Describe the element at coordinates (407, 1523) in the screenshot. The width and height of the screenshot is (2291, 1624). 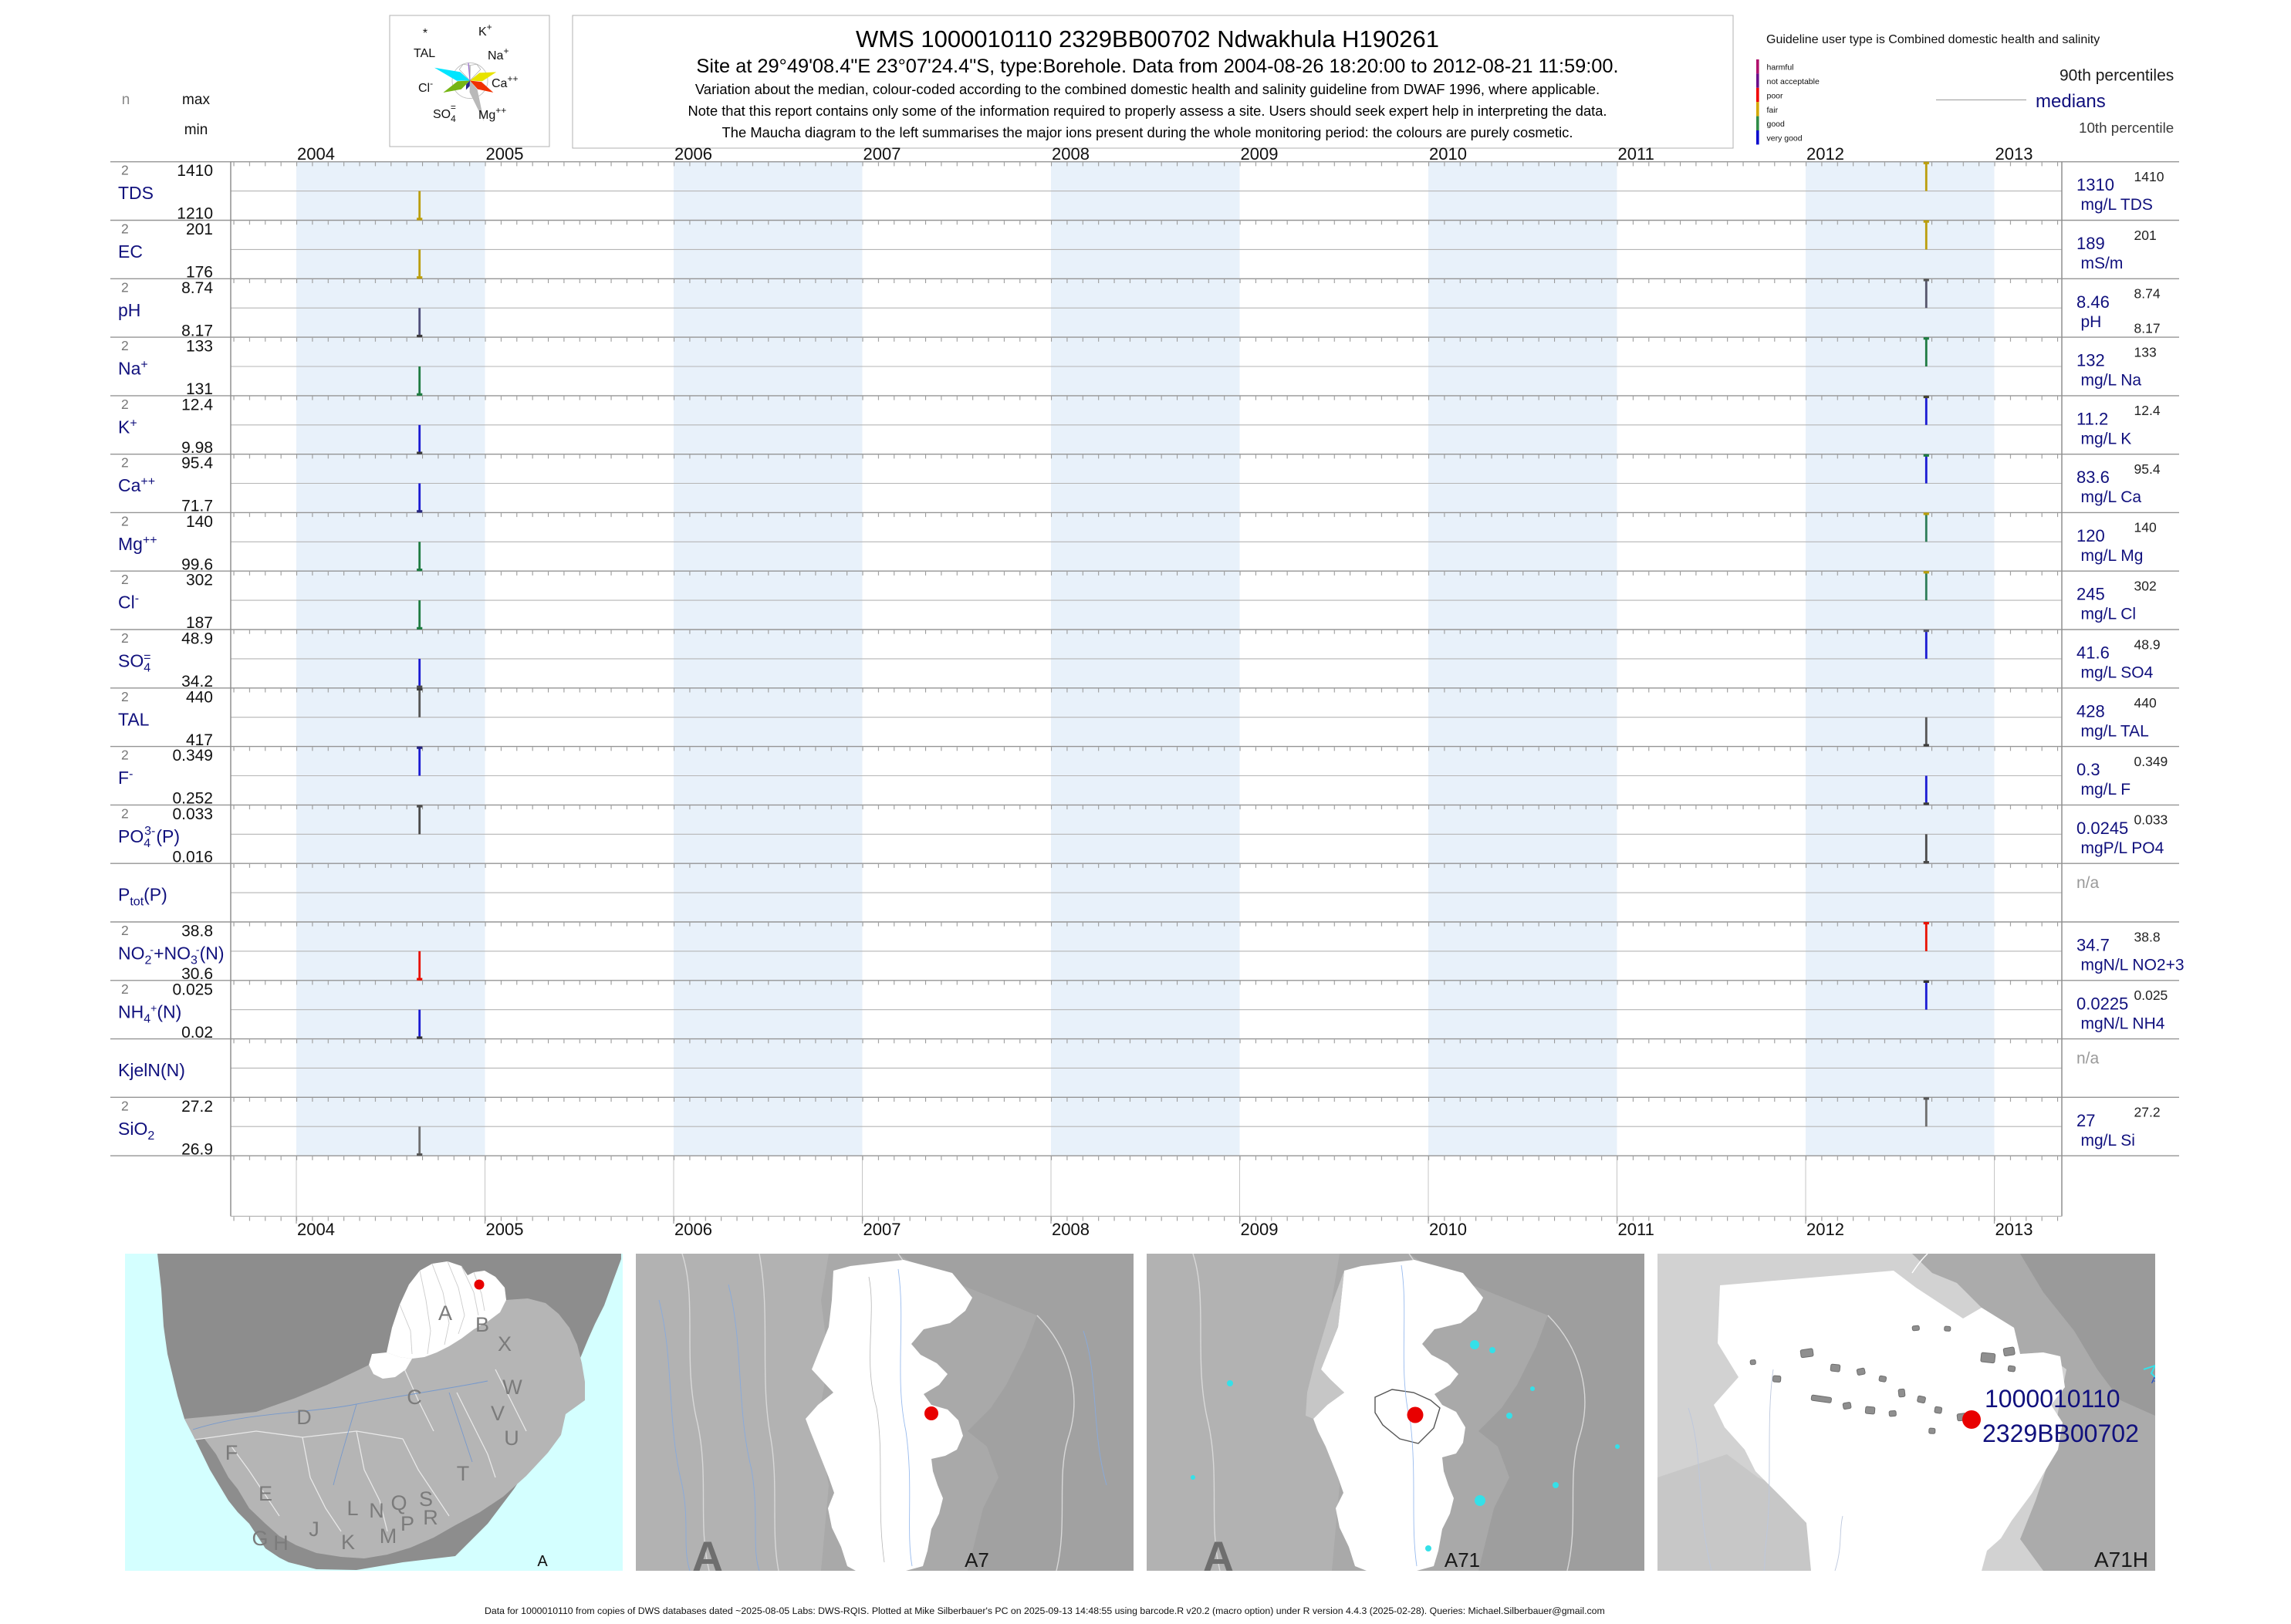
I see `svg-text: P` at that location.